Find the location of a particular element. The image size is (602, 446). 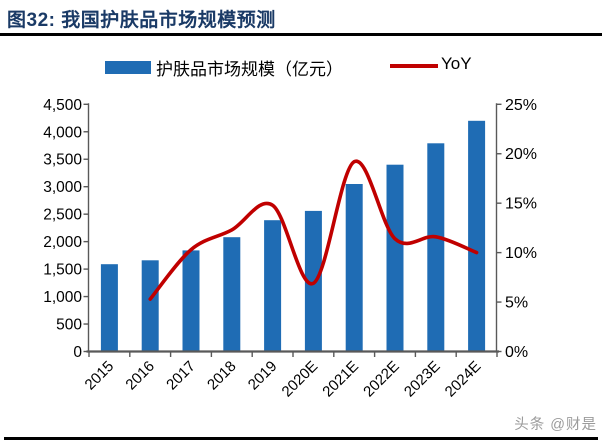

bar-2016 is located at coordinates (150, 306).